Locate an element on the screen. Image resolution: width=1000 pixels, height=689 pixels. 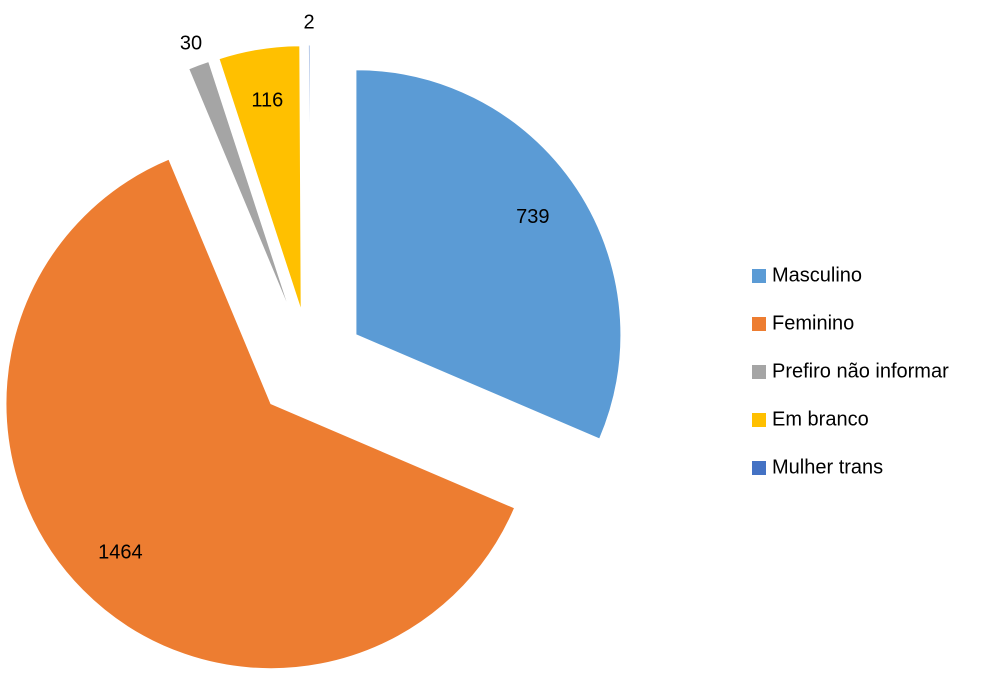
legend-label: Masculino is located at coordinates (817, 275).